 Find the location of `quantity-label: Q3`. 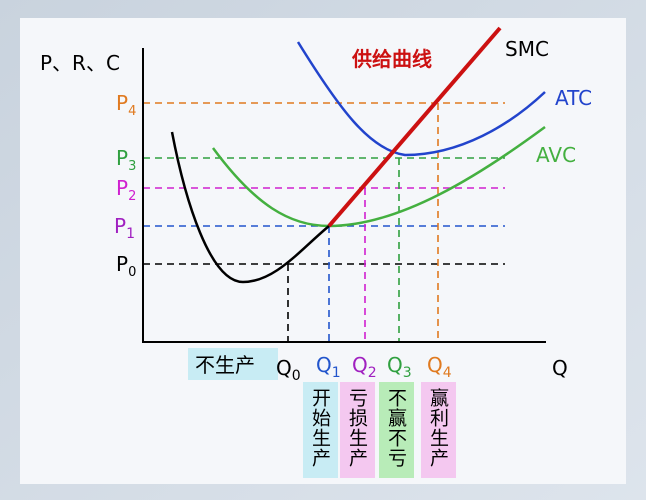

quantity-label: Q3 is located at coordinates (399, 367).